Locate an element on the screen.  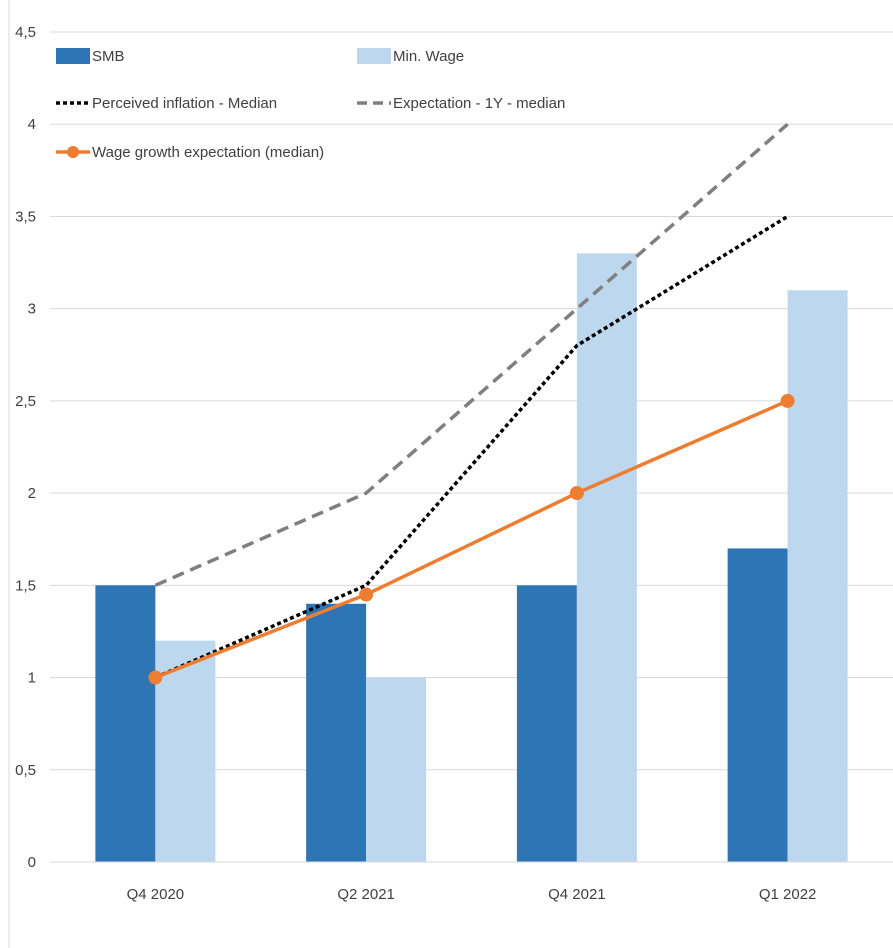
legend-item-expectation-1y-median: Expectation - 1Y - median is located at coordinates (461, 103).